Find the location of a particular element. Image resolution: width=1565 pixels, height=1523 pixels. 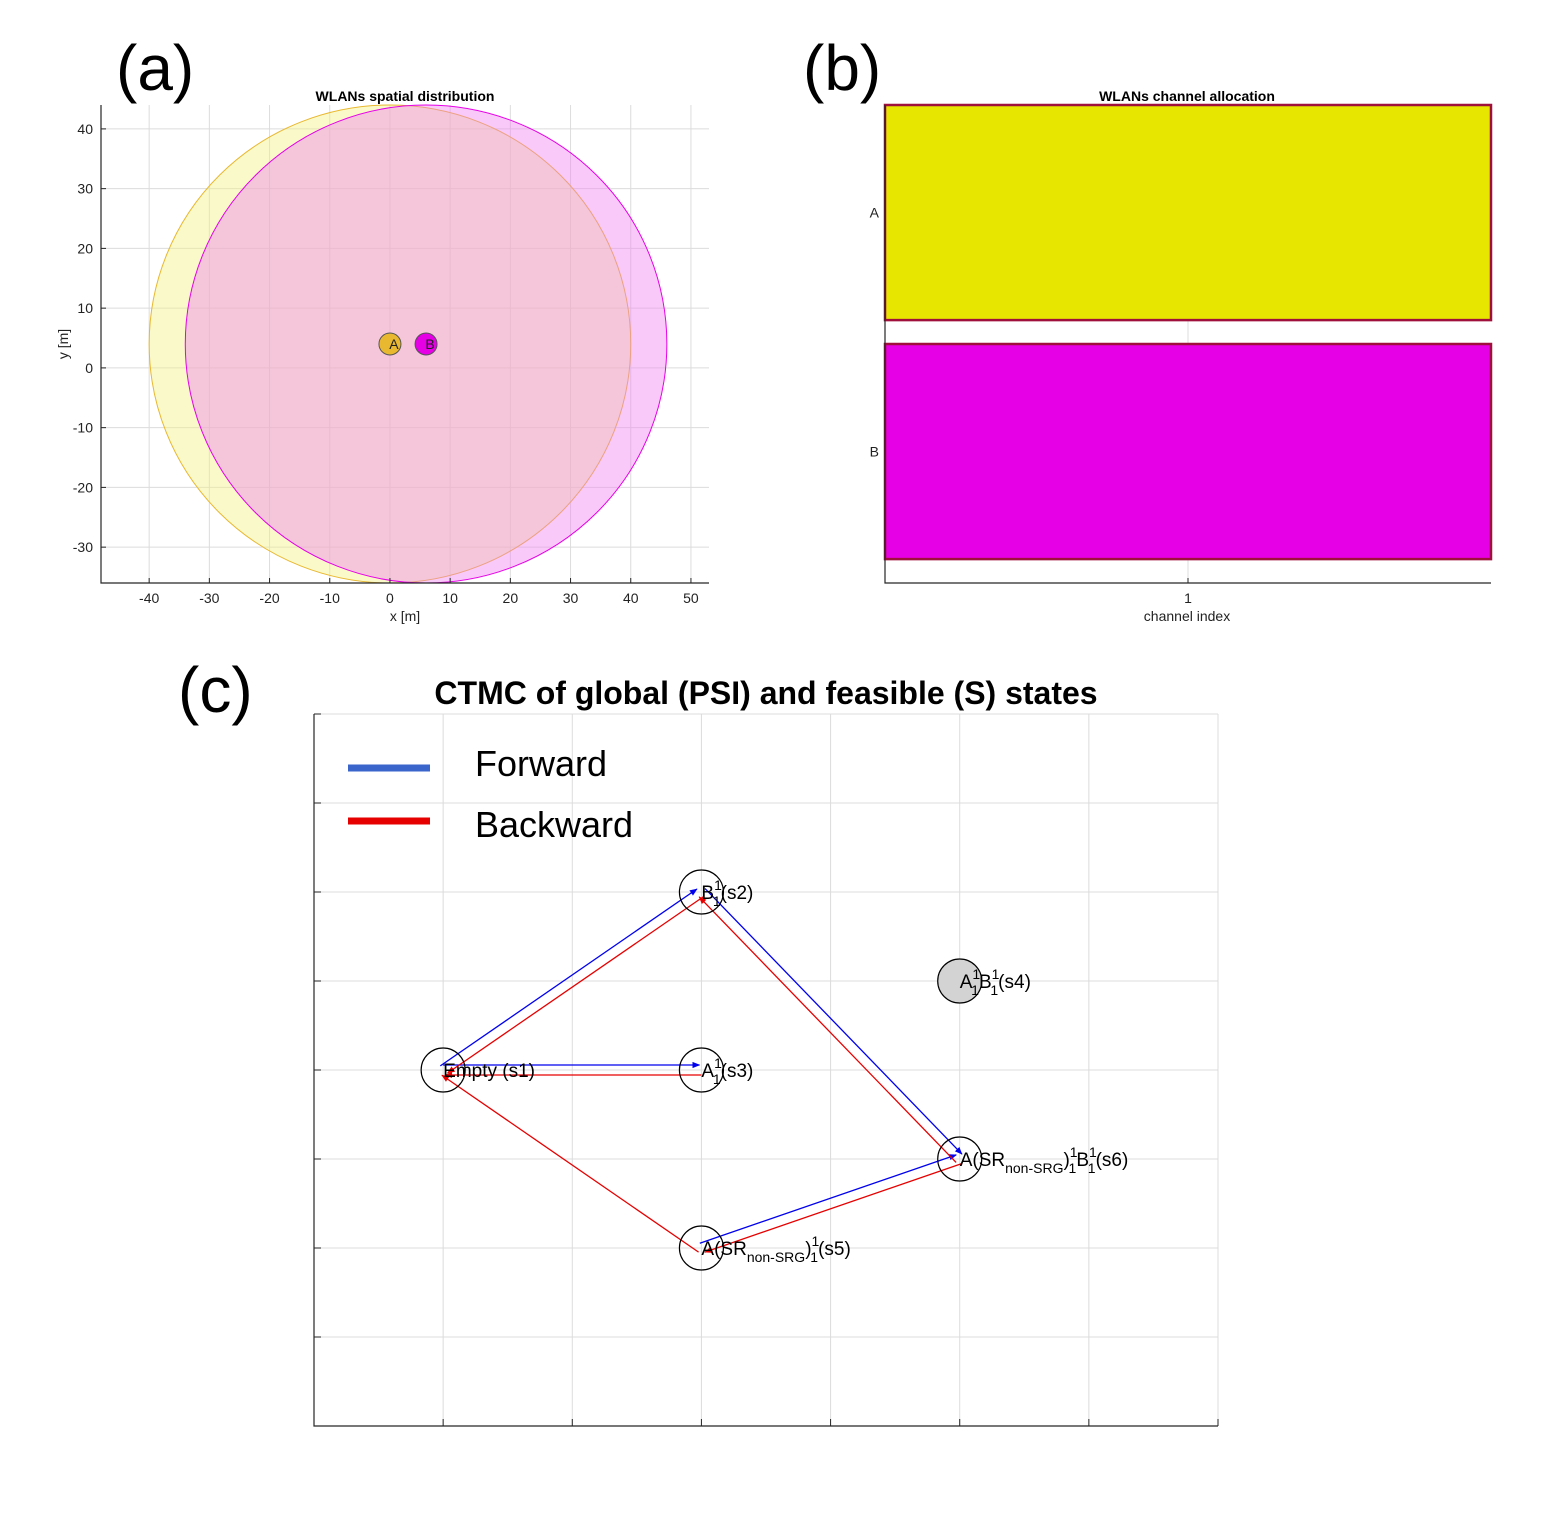

backward-transition-s6-s2 is located at coordinates (827, 1029).